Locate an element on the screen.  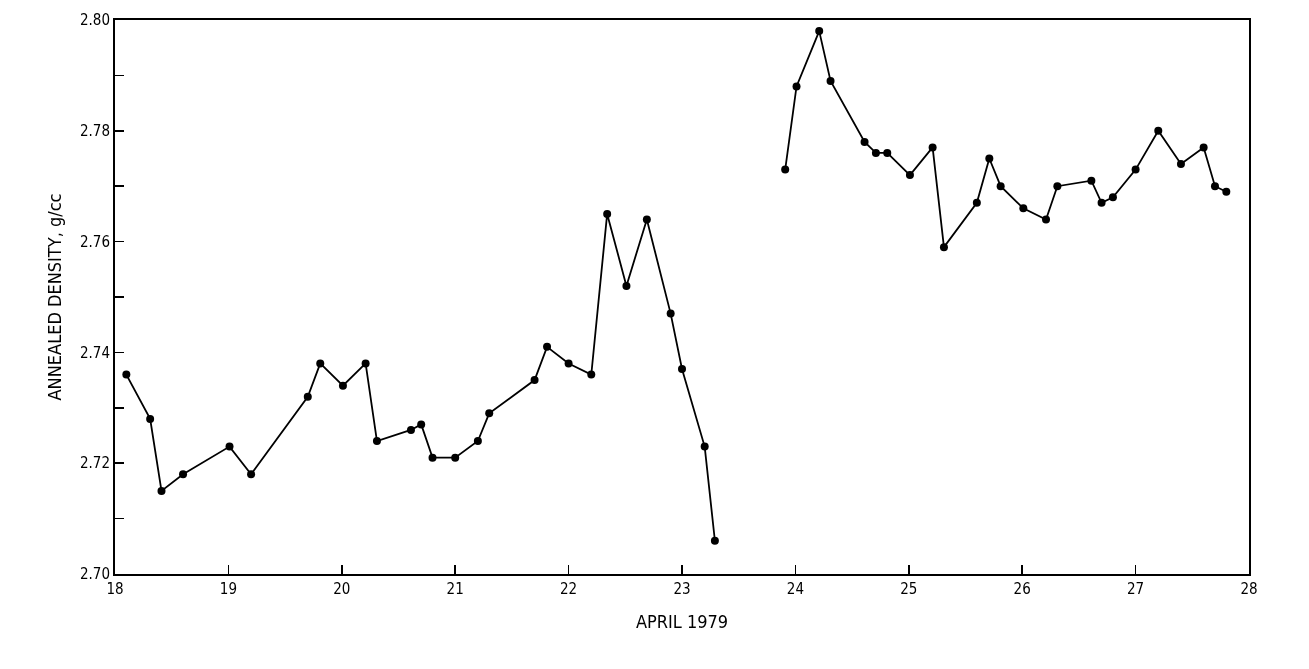
x-axis-title: APRIL 1979 is located at coordinates (682, 621).